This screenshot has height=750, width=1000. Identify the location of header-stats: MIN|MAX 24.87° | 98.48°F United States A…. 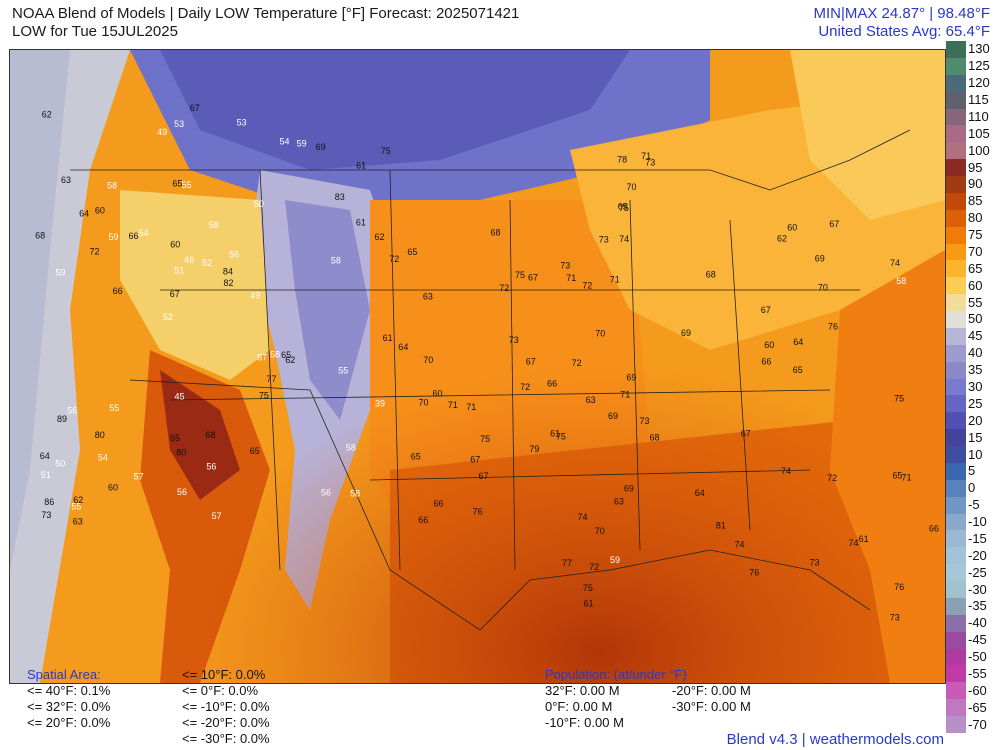
(901, 23).